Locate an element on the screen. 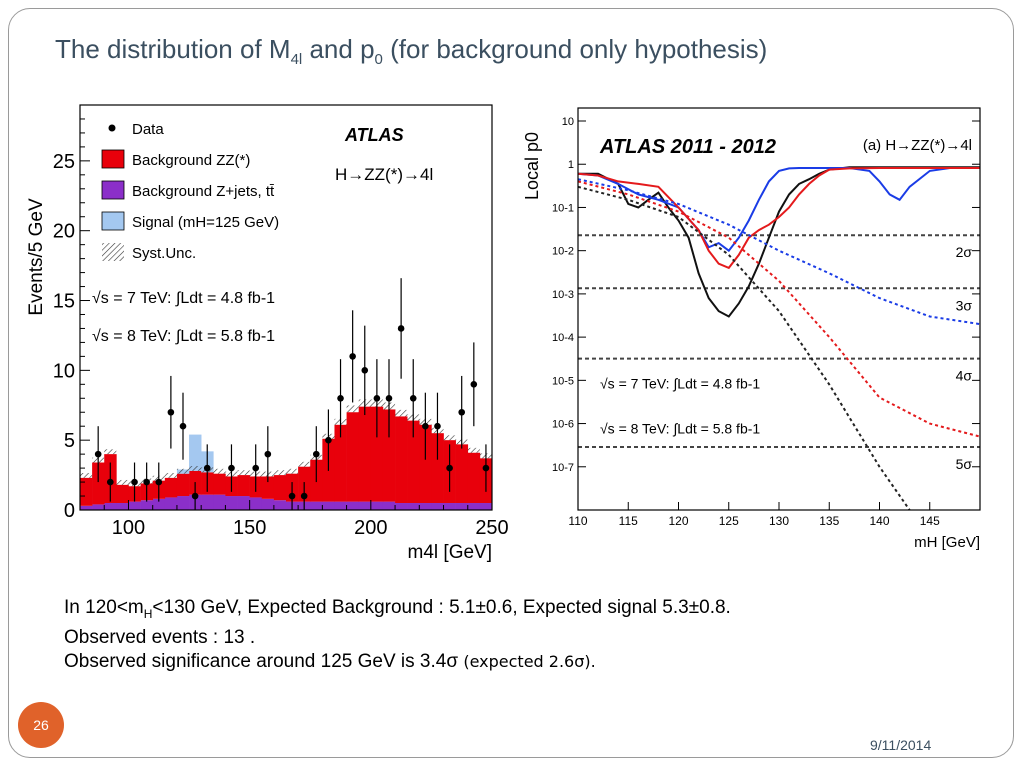 This screenshot has height=768, width=1024. y-tick-label: 10-3 is located at coordinates (563, 295).